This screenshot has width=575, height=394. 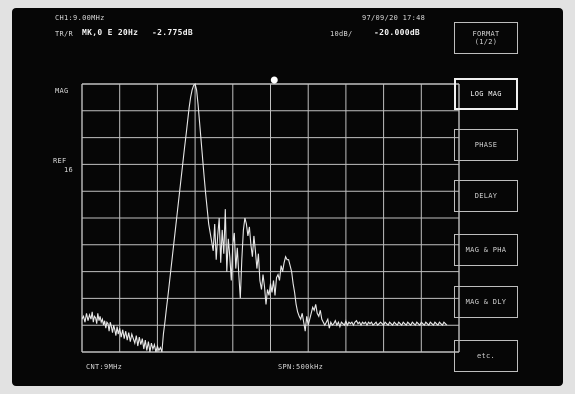 I want to click on softkey-mag-dly: MAG & DLY, so click(x=486, y=302).